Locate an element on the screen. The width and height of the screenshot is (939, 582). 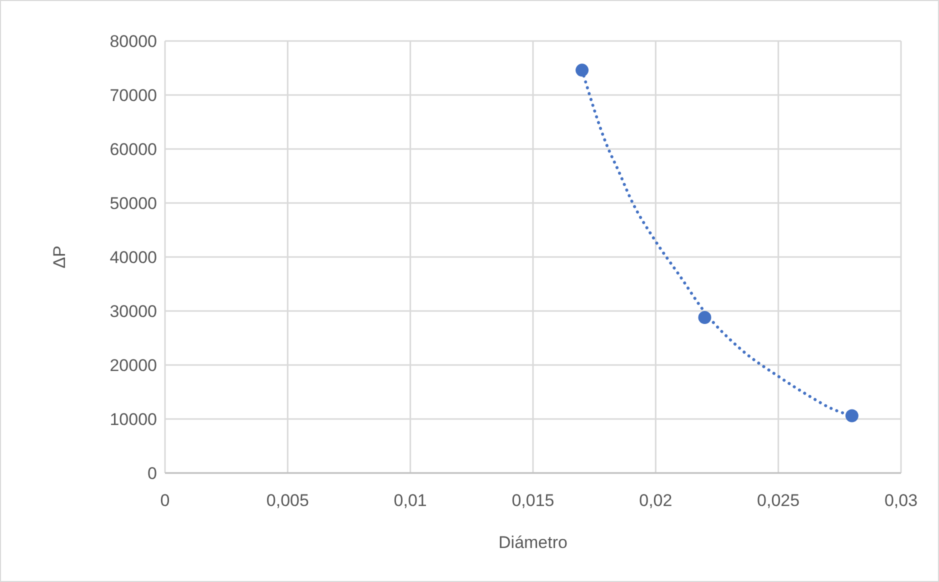
y-tick-label: 30000 is located at coordinates (133, 311).